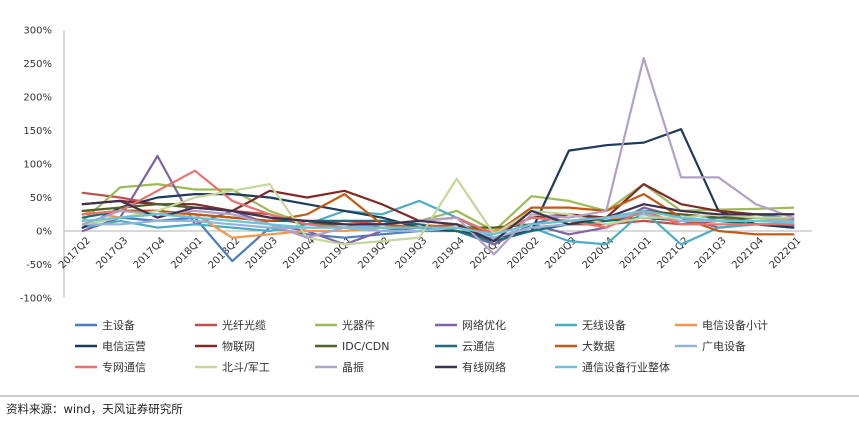  What do you see at coordinates (299, 253) in the screenshot?
I see `x-tick-label: 2018Q4` at bounding box center [299, 253].